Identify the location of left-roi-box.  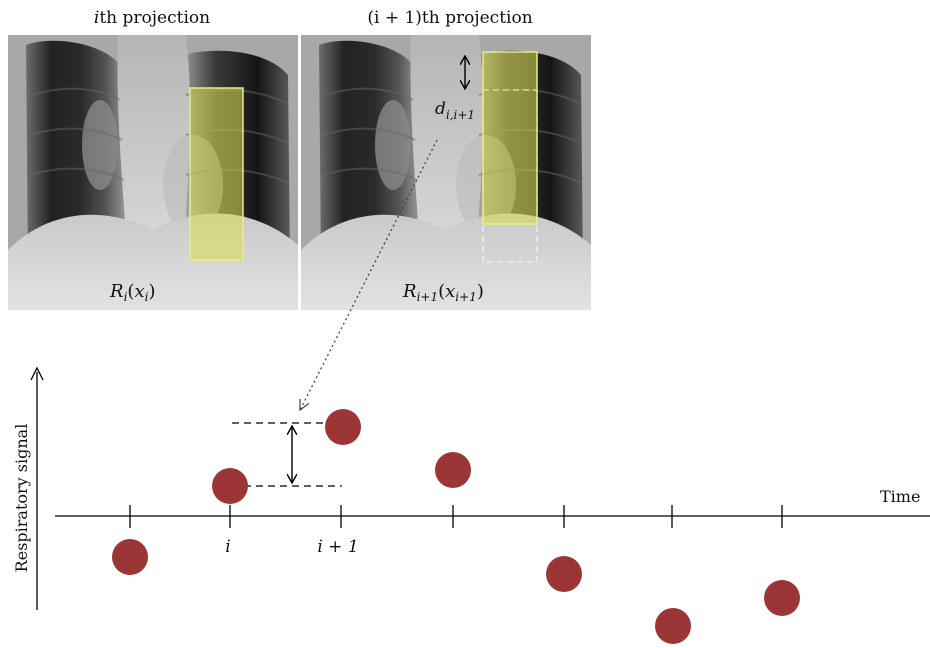
(216, 174).